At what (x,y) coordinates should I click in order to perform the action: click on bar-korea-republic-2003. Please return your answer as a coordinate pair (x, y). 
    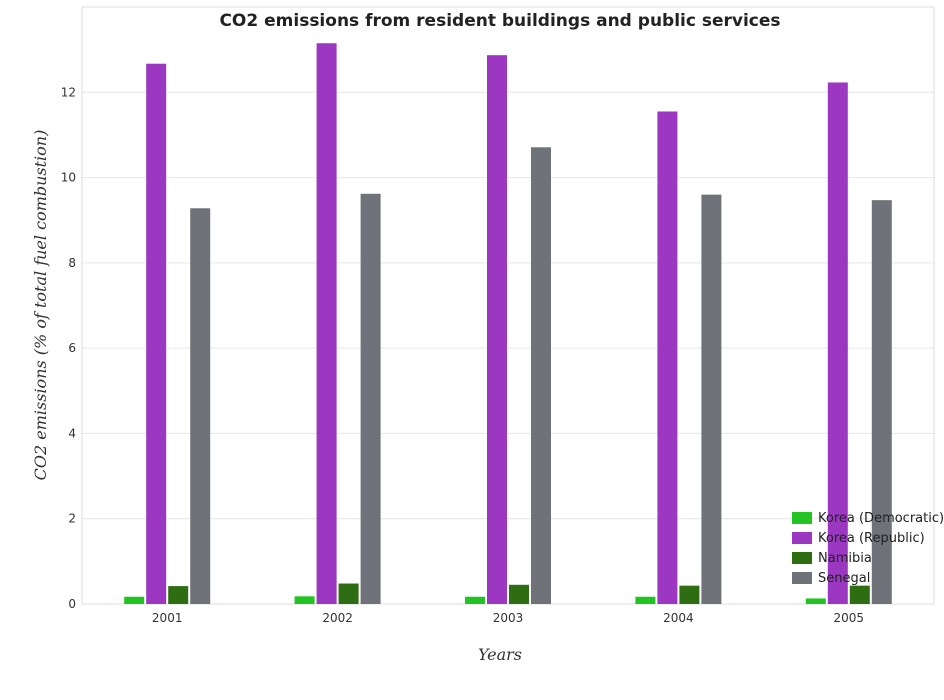
    Looking at the image, I should click on (497, 330).